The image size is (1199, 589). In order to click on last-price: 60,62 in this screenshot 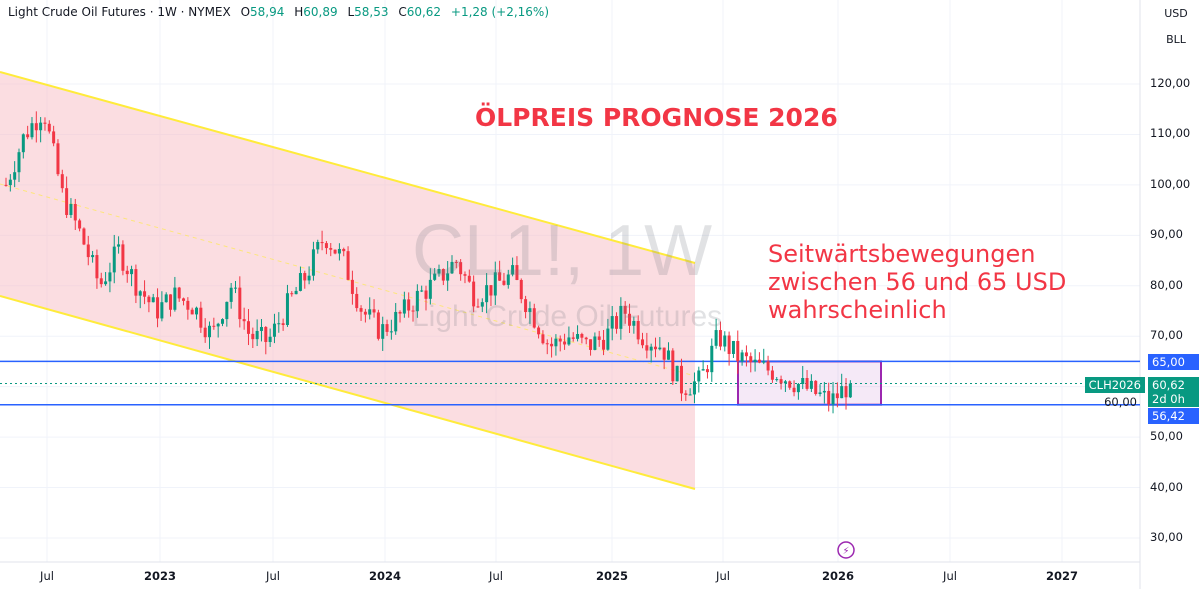, I will do `click(1168, 385)`.